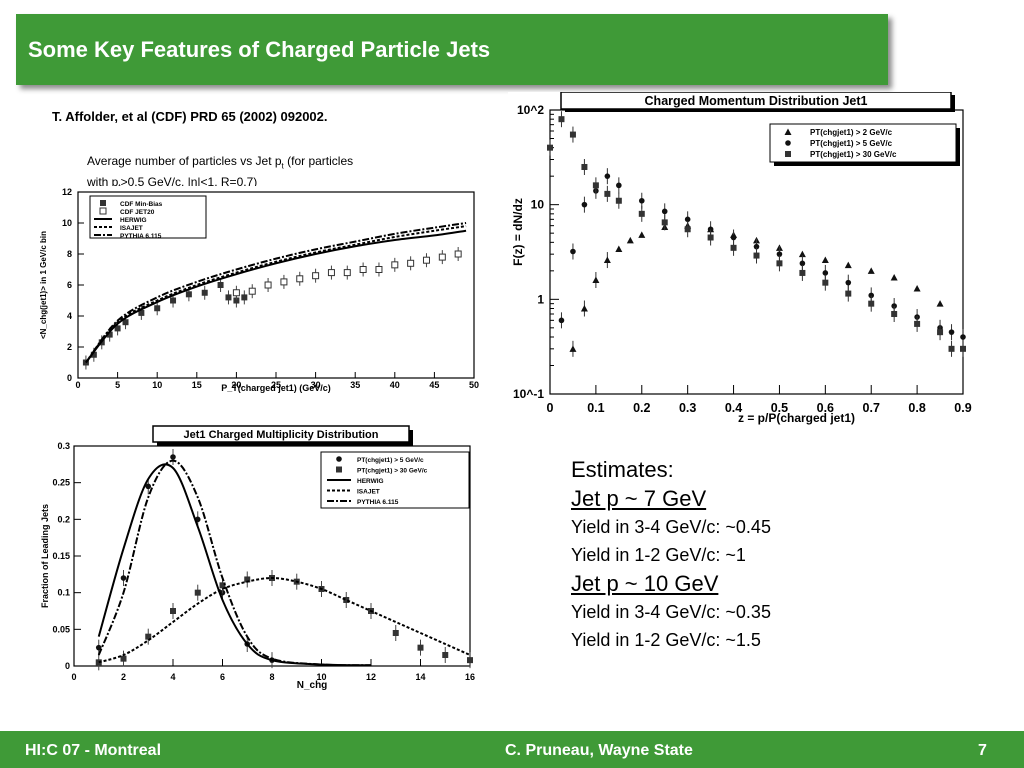 This screenshot has width=1024, height=768. I want to click on estimate-7gev-line-1: Yield in 3-4 GeV/c: ~0.45, so click(671, 527).